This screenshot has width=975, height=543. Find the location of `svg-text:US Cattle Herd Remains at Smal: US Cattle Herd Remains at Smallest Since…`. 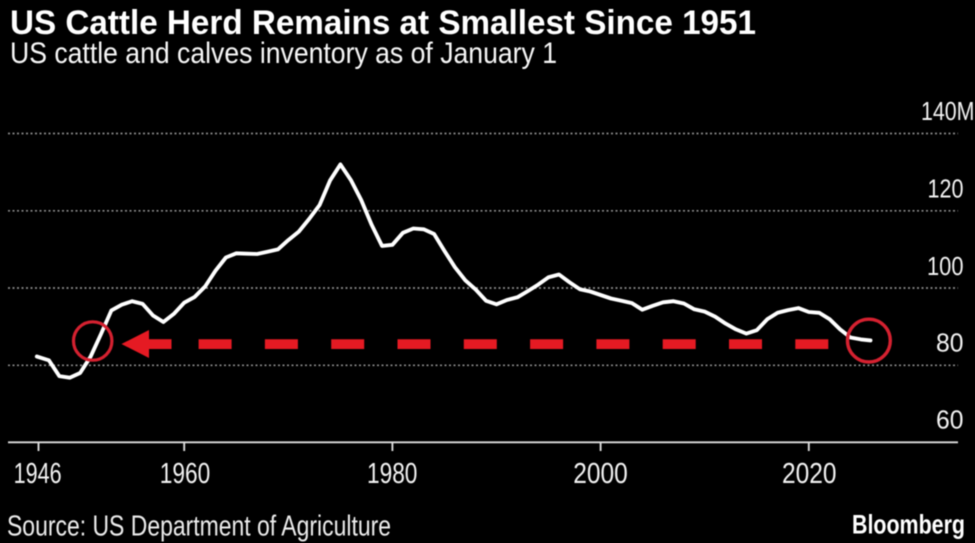

svg-text:US Cattle Herd Remains at Smal: US Cattle Herd Remains at Smallest Since… is located at coordinates (383, 23).